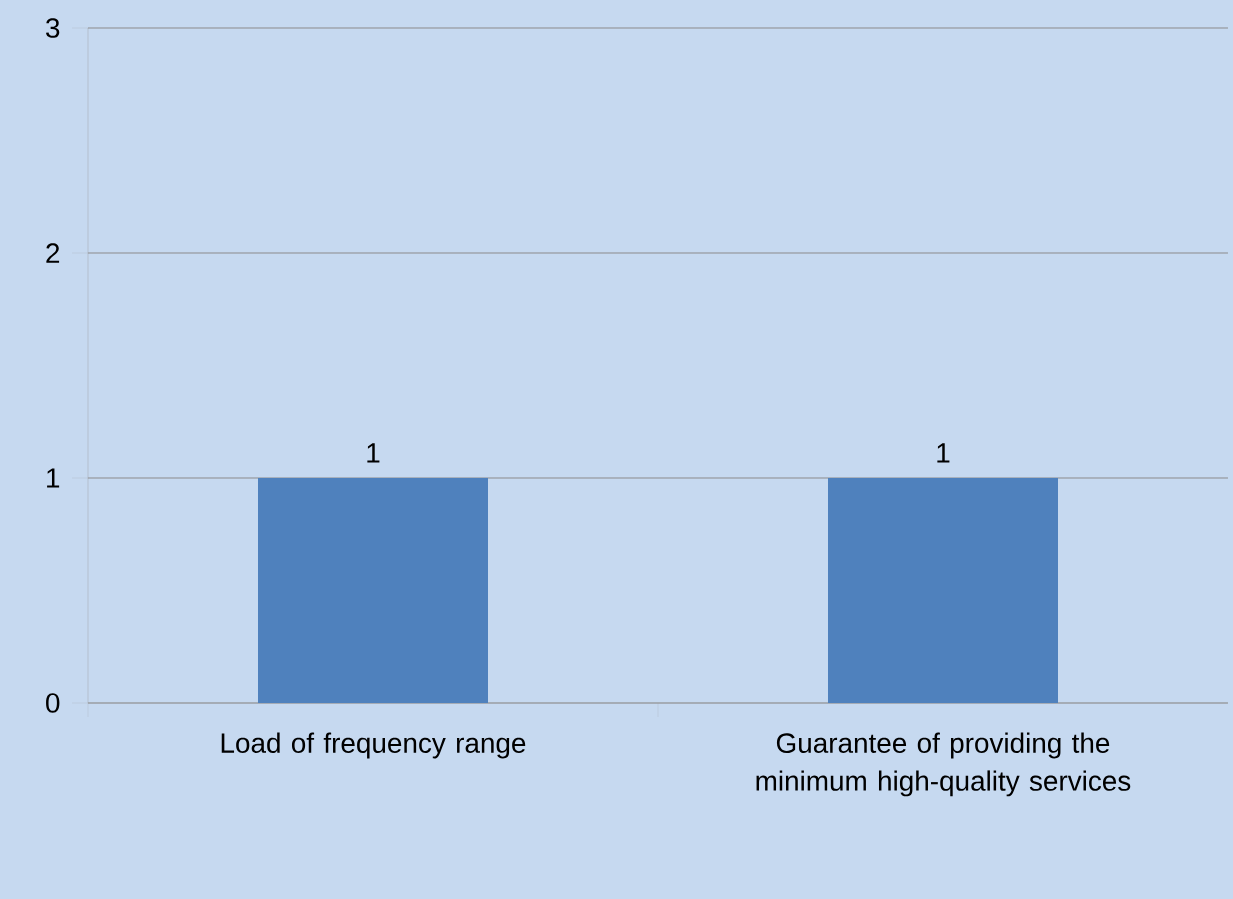 The height and width of the screenshot is (899, 1233). Describe the element at coordinates (373, 745) in the screenshot. I see `x-tick-label: Load of frequency range` at that location.